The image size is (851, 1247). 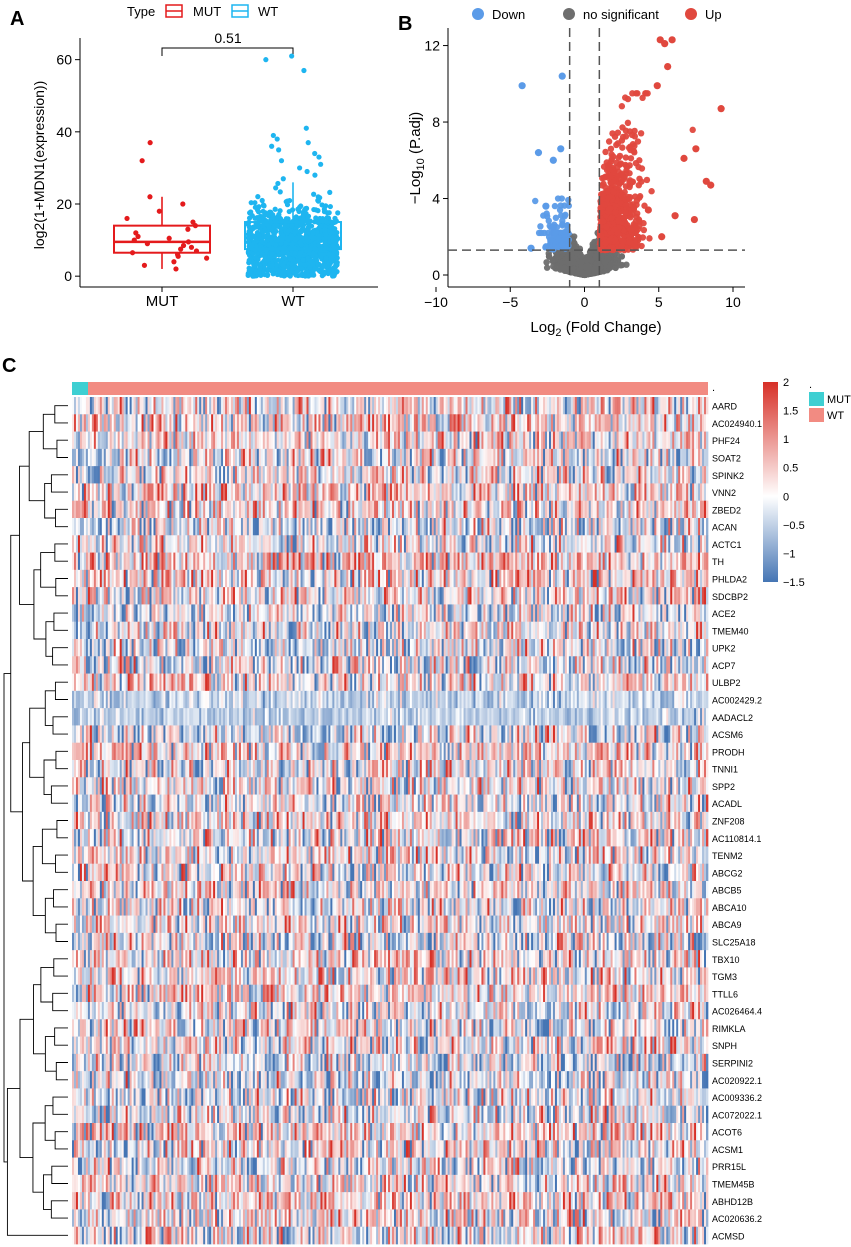 What do you see at coordinates (254, 11) in the screenshot?
I see `legend-key-wt: WT` at bounding box center [254, 11].